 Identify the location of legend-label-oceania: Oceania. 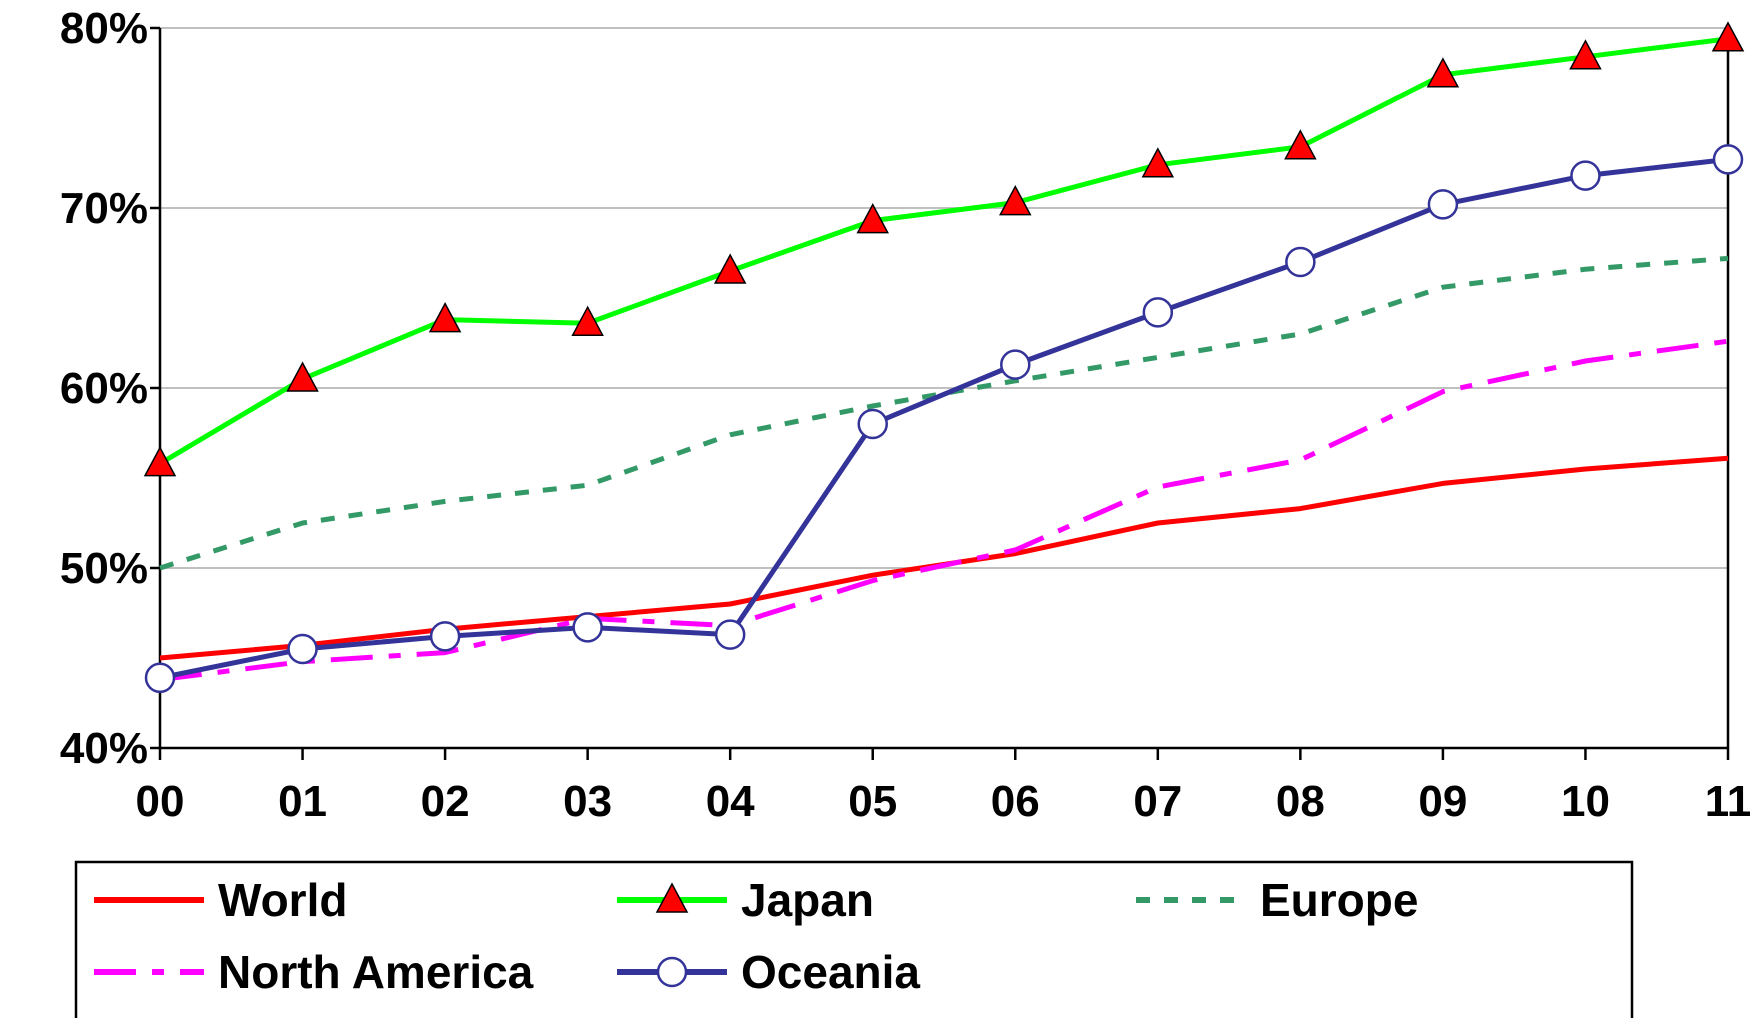
(830, 972).